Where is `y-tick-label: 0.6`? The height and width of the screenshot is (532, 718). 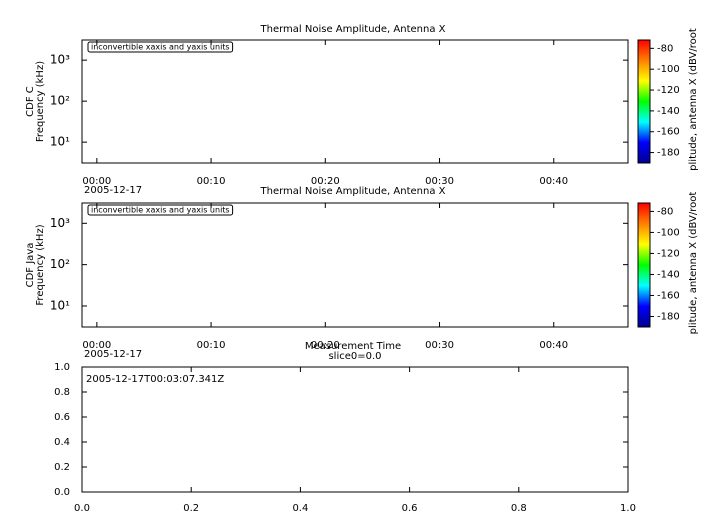
y-tick-label: 0.6 is located at coordinates (62, 417).